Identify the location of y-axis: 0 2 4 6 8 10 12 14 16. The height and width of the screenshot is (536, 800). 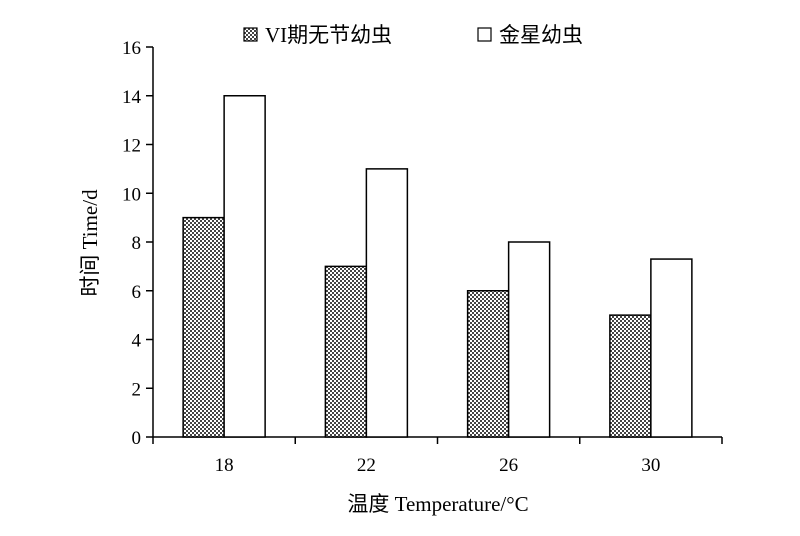
(138, 243).